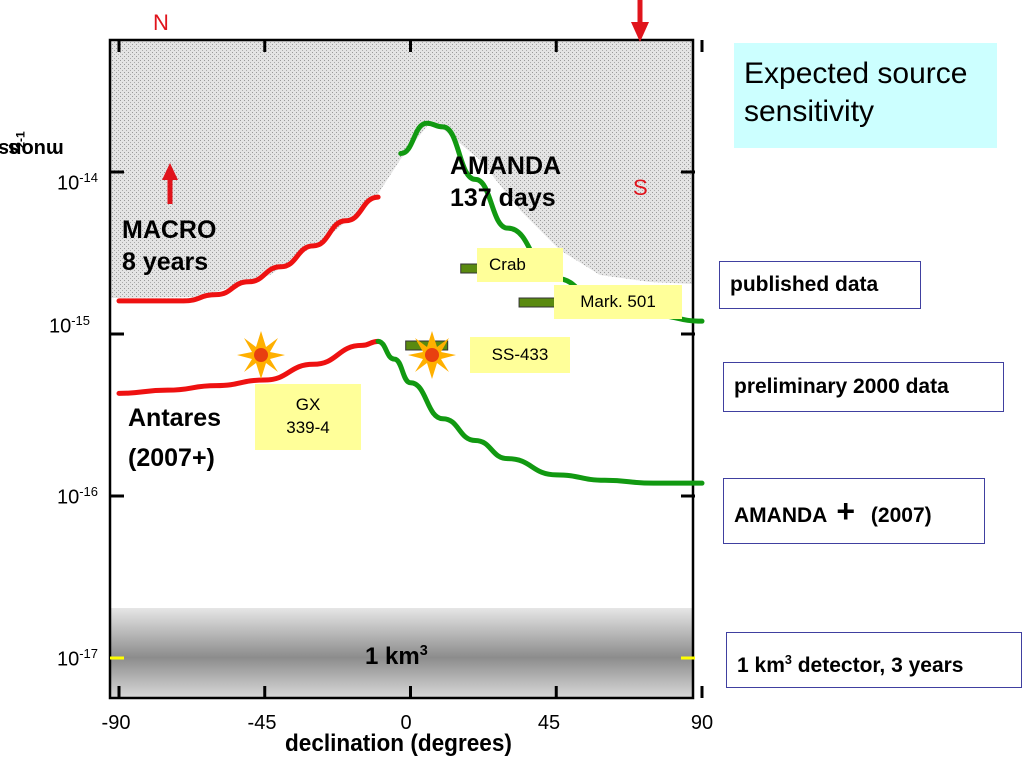  Describe the element at coordinates (396, 656) in the screenshot. I see `km3-band-label: 1 km3` at that location.